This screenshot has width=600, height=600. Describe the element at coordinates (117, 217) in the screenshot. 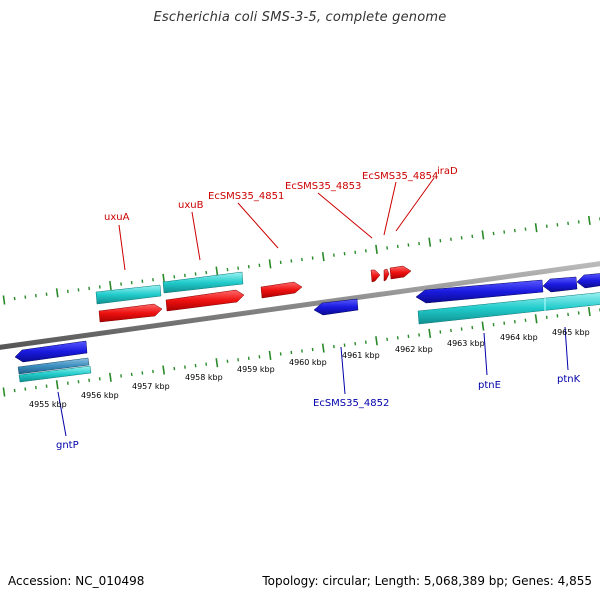

I see `gene-label-uxua: uxuA` at that location.